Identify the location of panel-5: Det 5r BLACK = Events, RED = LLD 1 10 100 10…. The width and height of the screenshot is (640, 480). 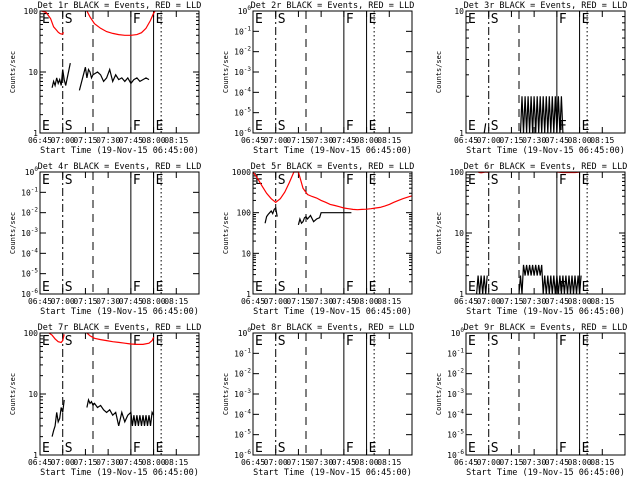
(318, 239).